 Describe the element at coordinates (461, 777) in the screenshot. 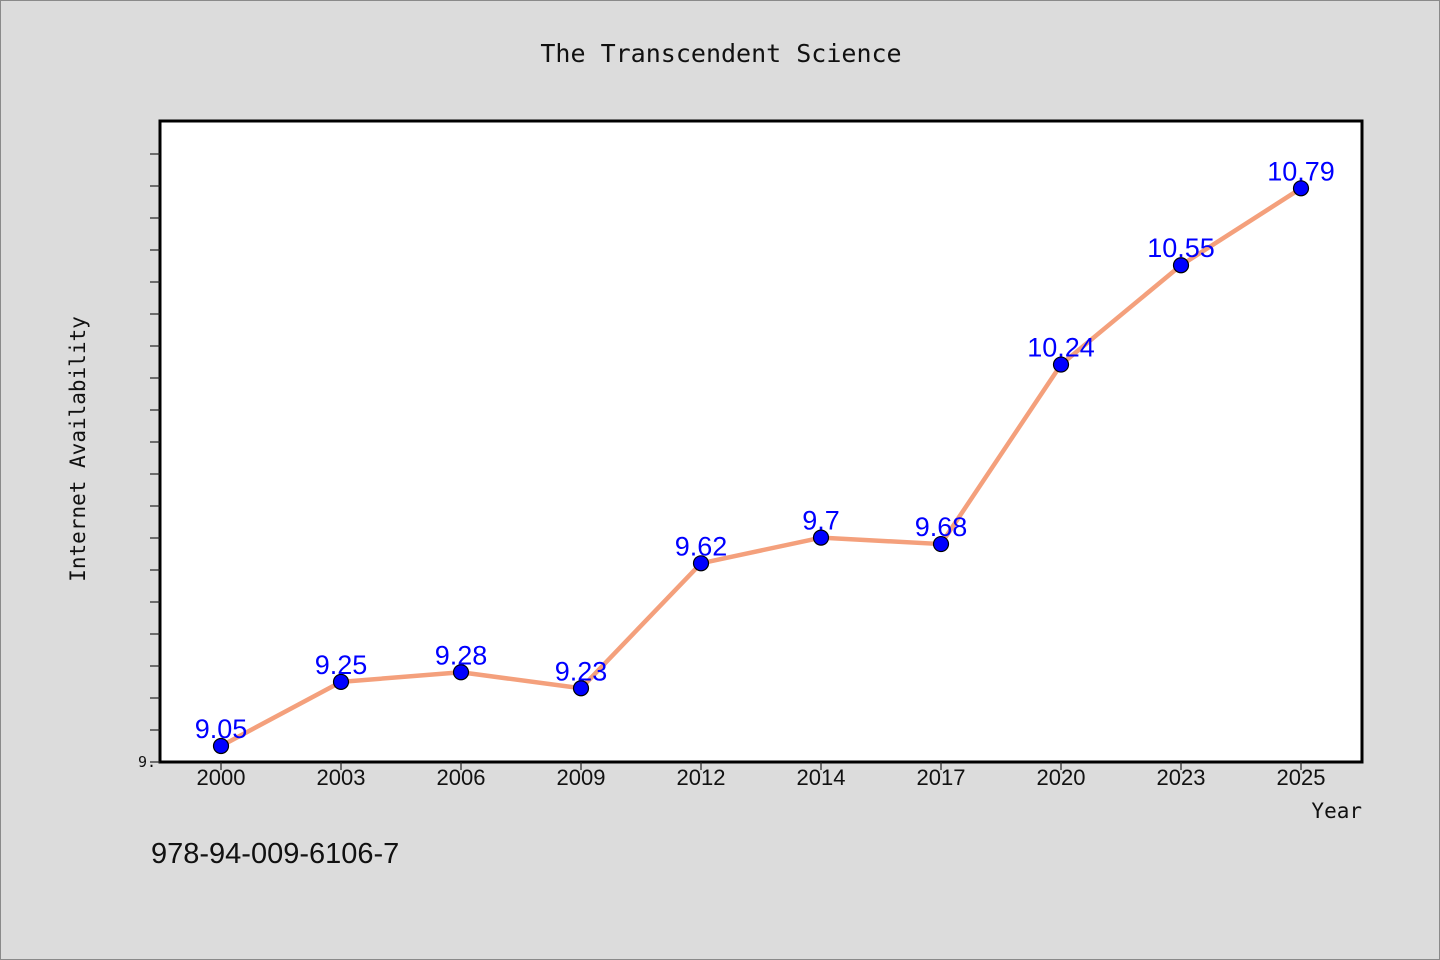

I see `x-tick-label: 2006` at that location.